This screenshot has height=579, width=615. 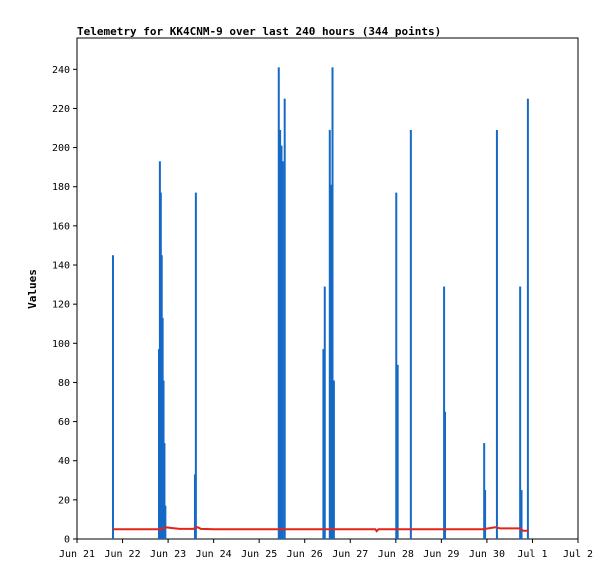 What do you see at coordinates (64, 461) in the screenshot?
I see `y-tick-label-2: 40` at bounding box center [64, 461].